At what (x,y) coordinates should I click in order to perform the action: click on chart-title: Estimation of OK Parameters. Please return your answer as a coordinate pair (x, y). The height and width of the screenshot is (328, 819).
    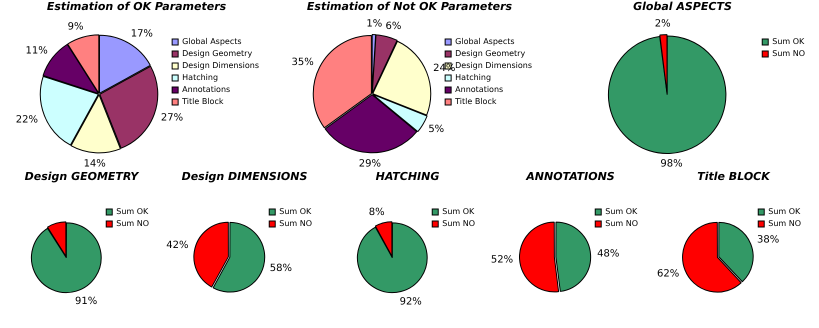
    Looking at the image, I should click on (137, 7).